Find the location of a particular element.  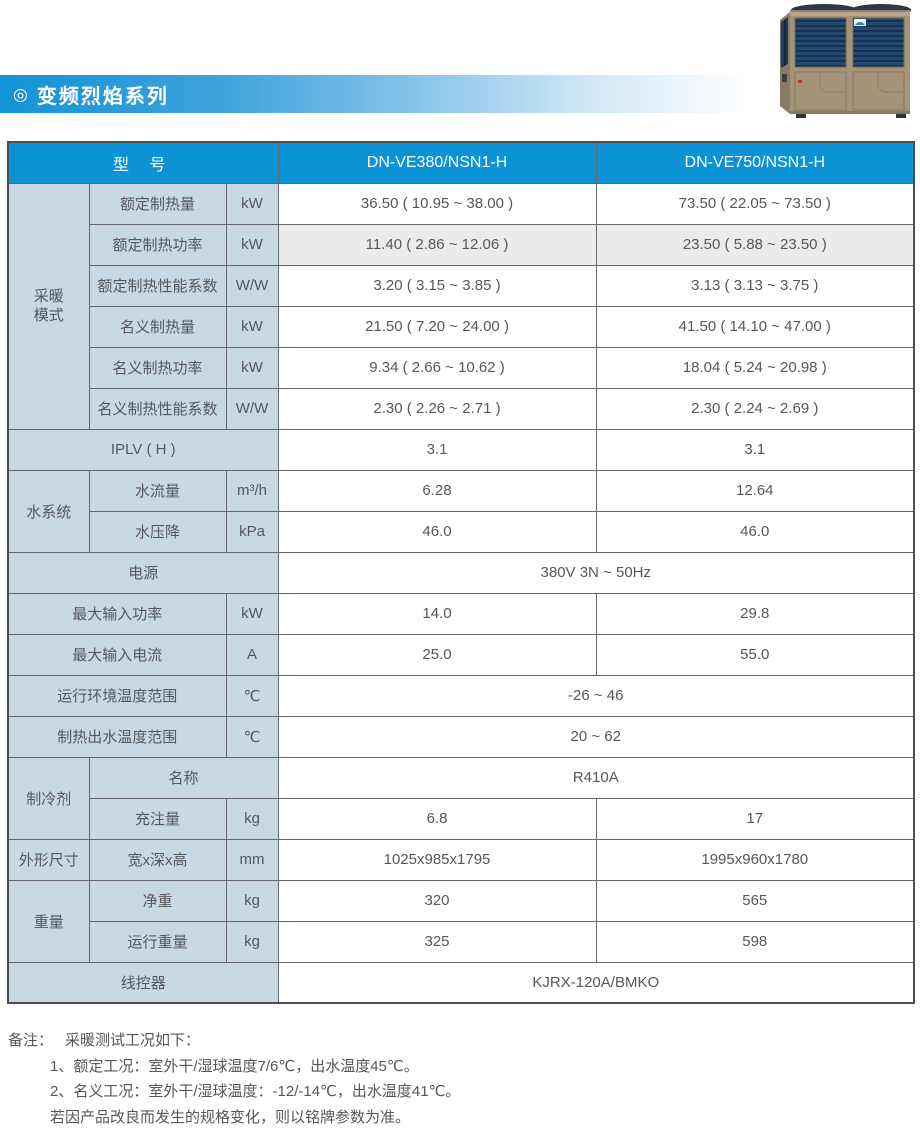

spec-row-water-pressure-drop: 水压降 kPa 46.0 46.0 is located at coordinates (461, 531).